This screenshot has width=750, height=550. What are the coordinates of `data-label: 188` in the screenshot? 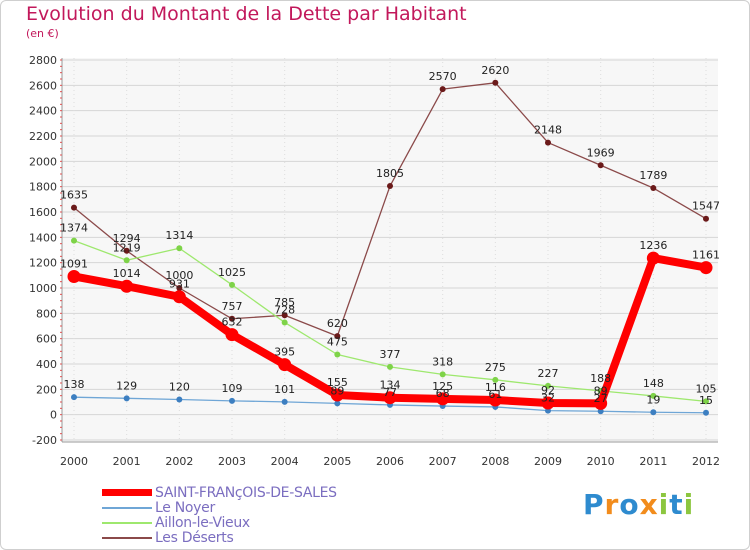 It's located at (600, 378).